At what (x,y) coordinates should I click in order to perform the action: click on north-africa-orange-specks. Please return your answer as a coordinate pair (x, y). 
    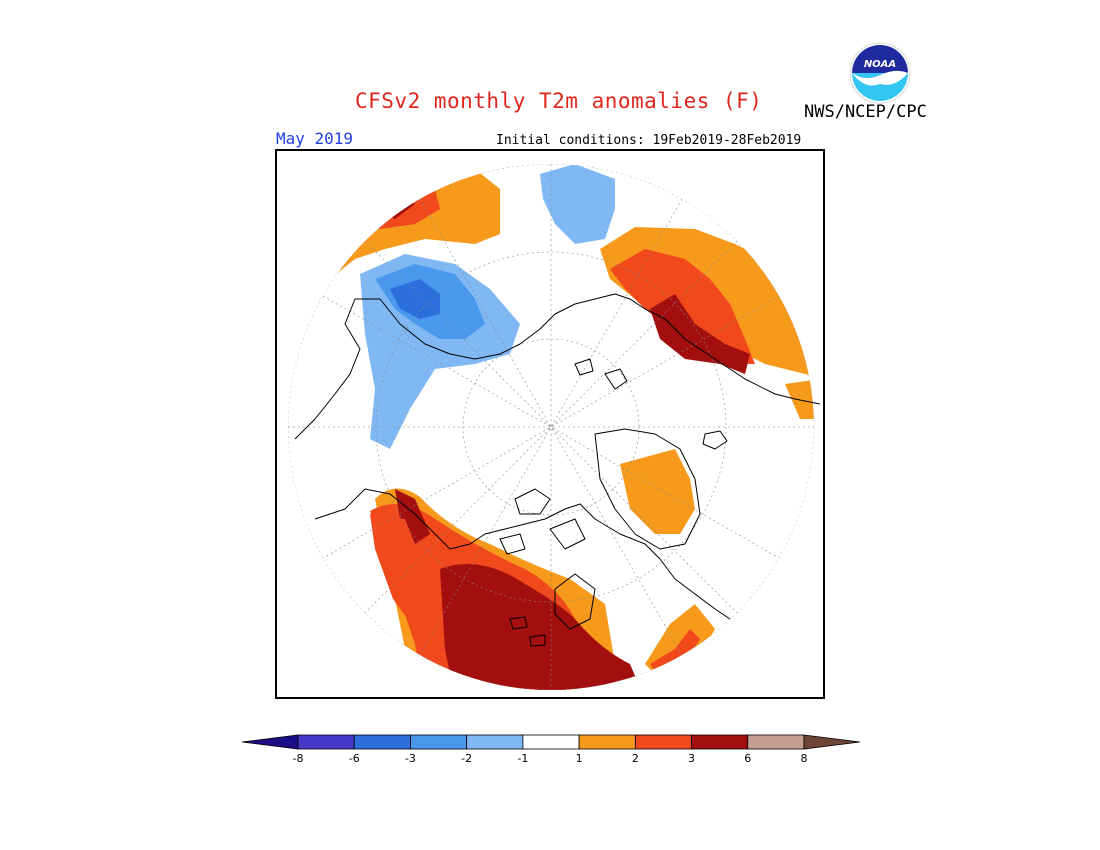
    Looking at the image, I should click on (799, 399).